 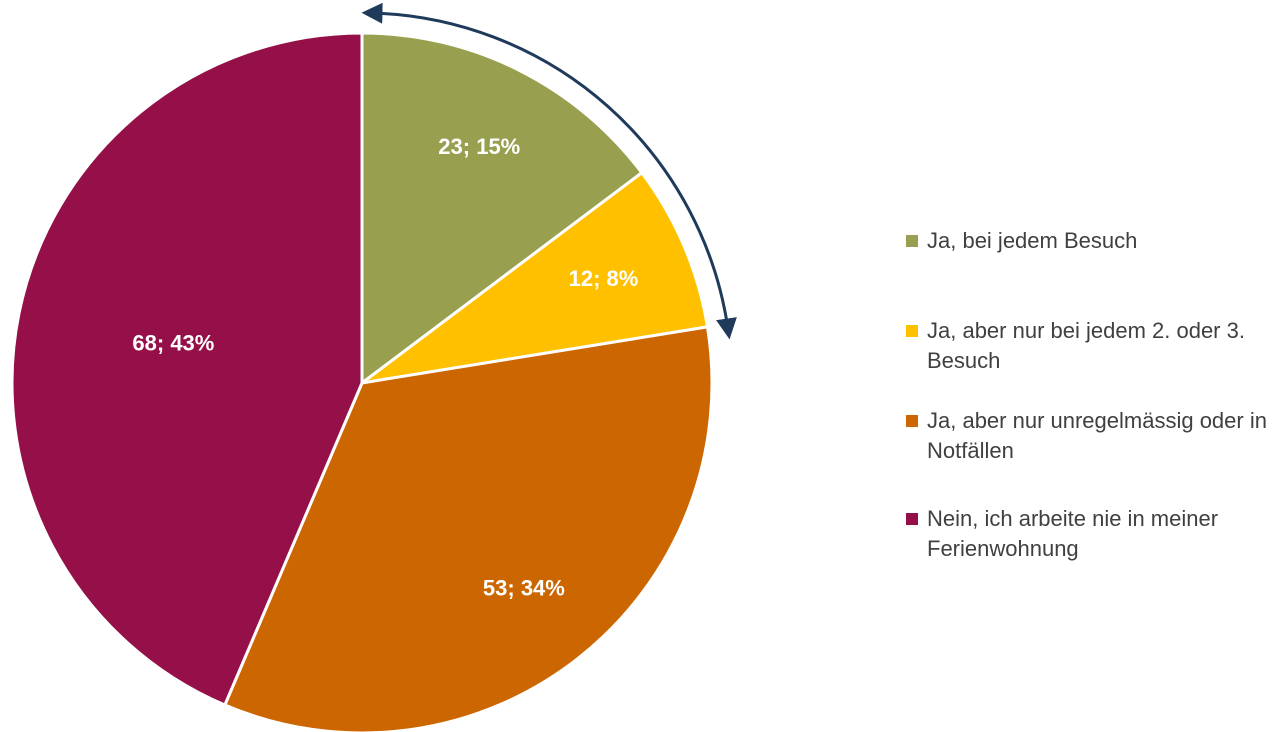 I want to click on data-label: 68; 43%, so click(x=173, y=342).